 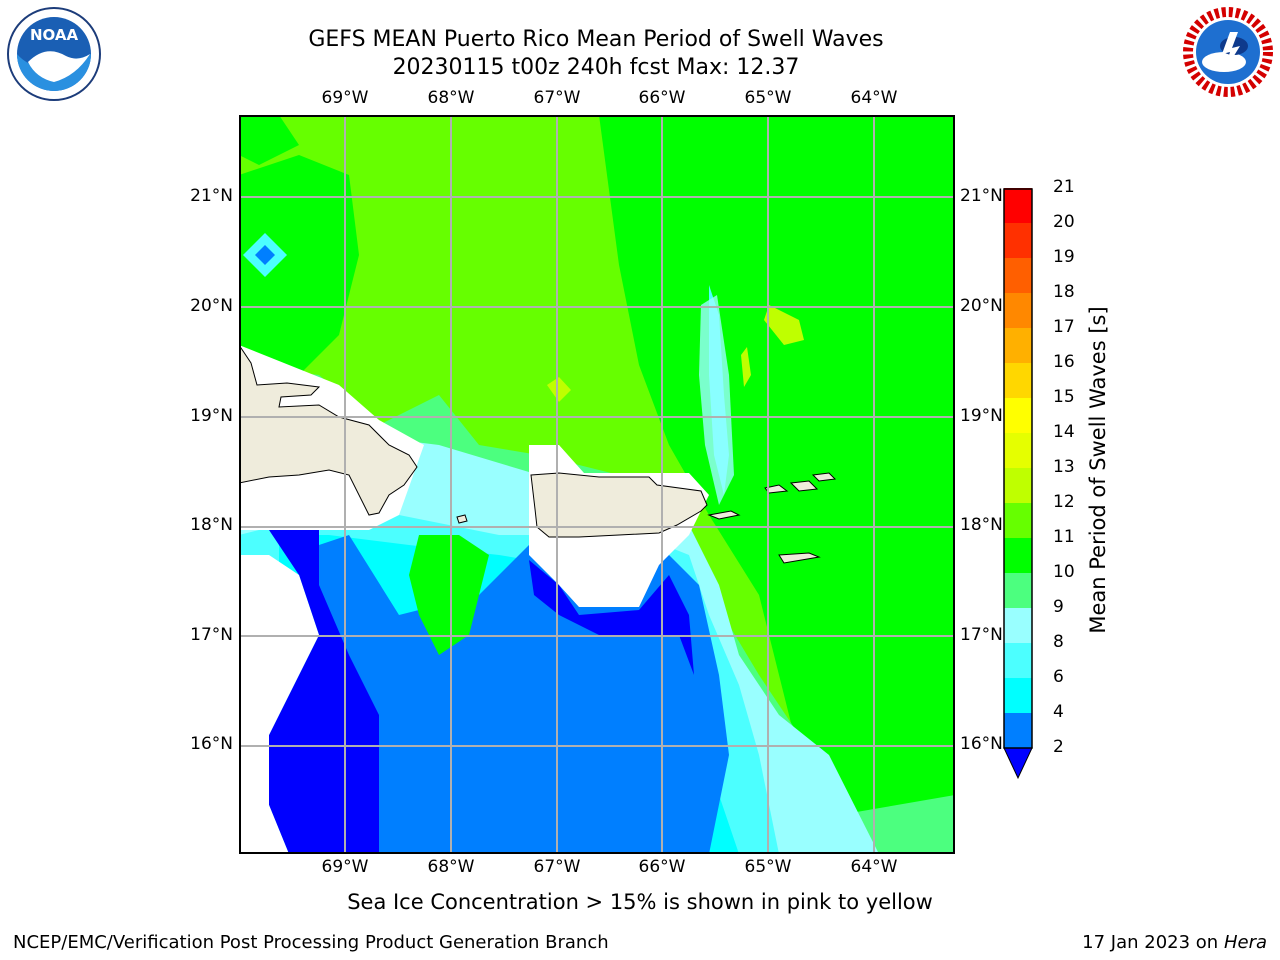 I want to click on colorbar-extend-arrow, so click(x=1018, y=763).